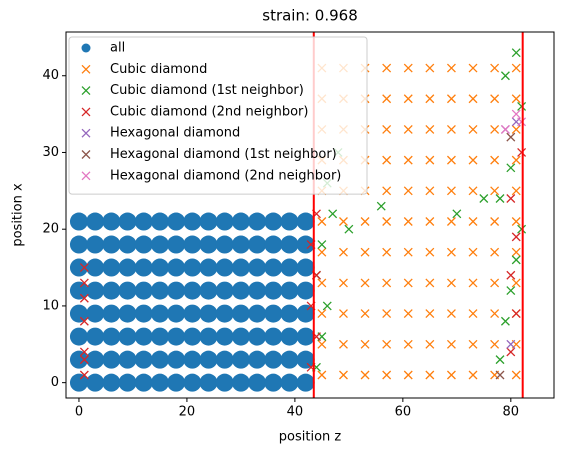  Describe the element at coordinates (50, 305) in the screenshot. I see `y-tick-label: 10` at that location.